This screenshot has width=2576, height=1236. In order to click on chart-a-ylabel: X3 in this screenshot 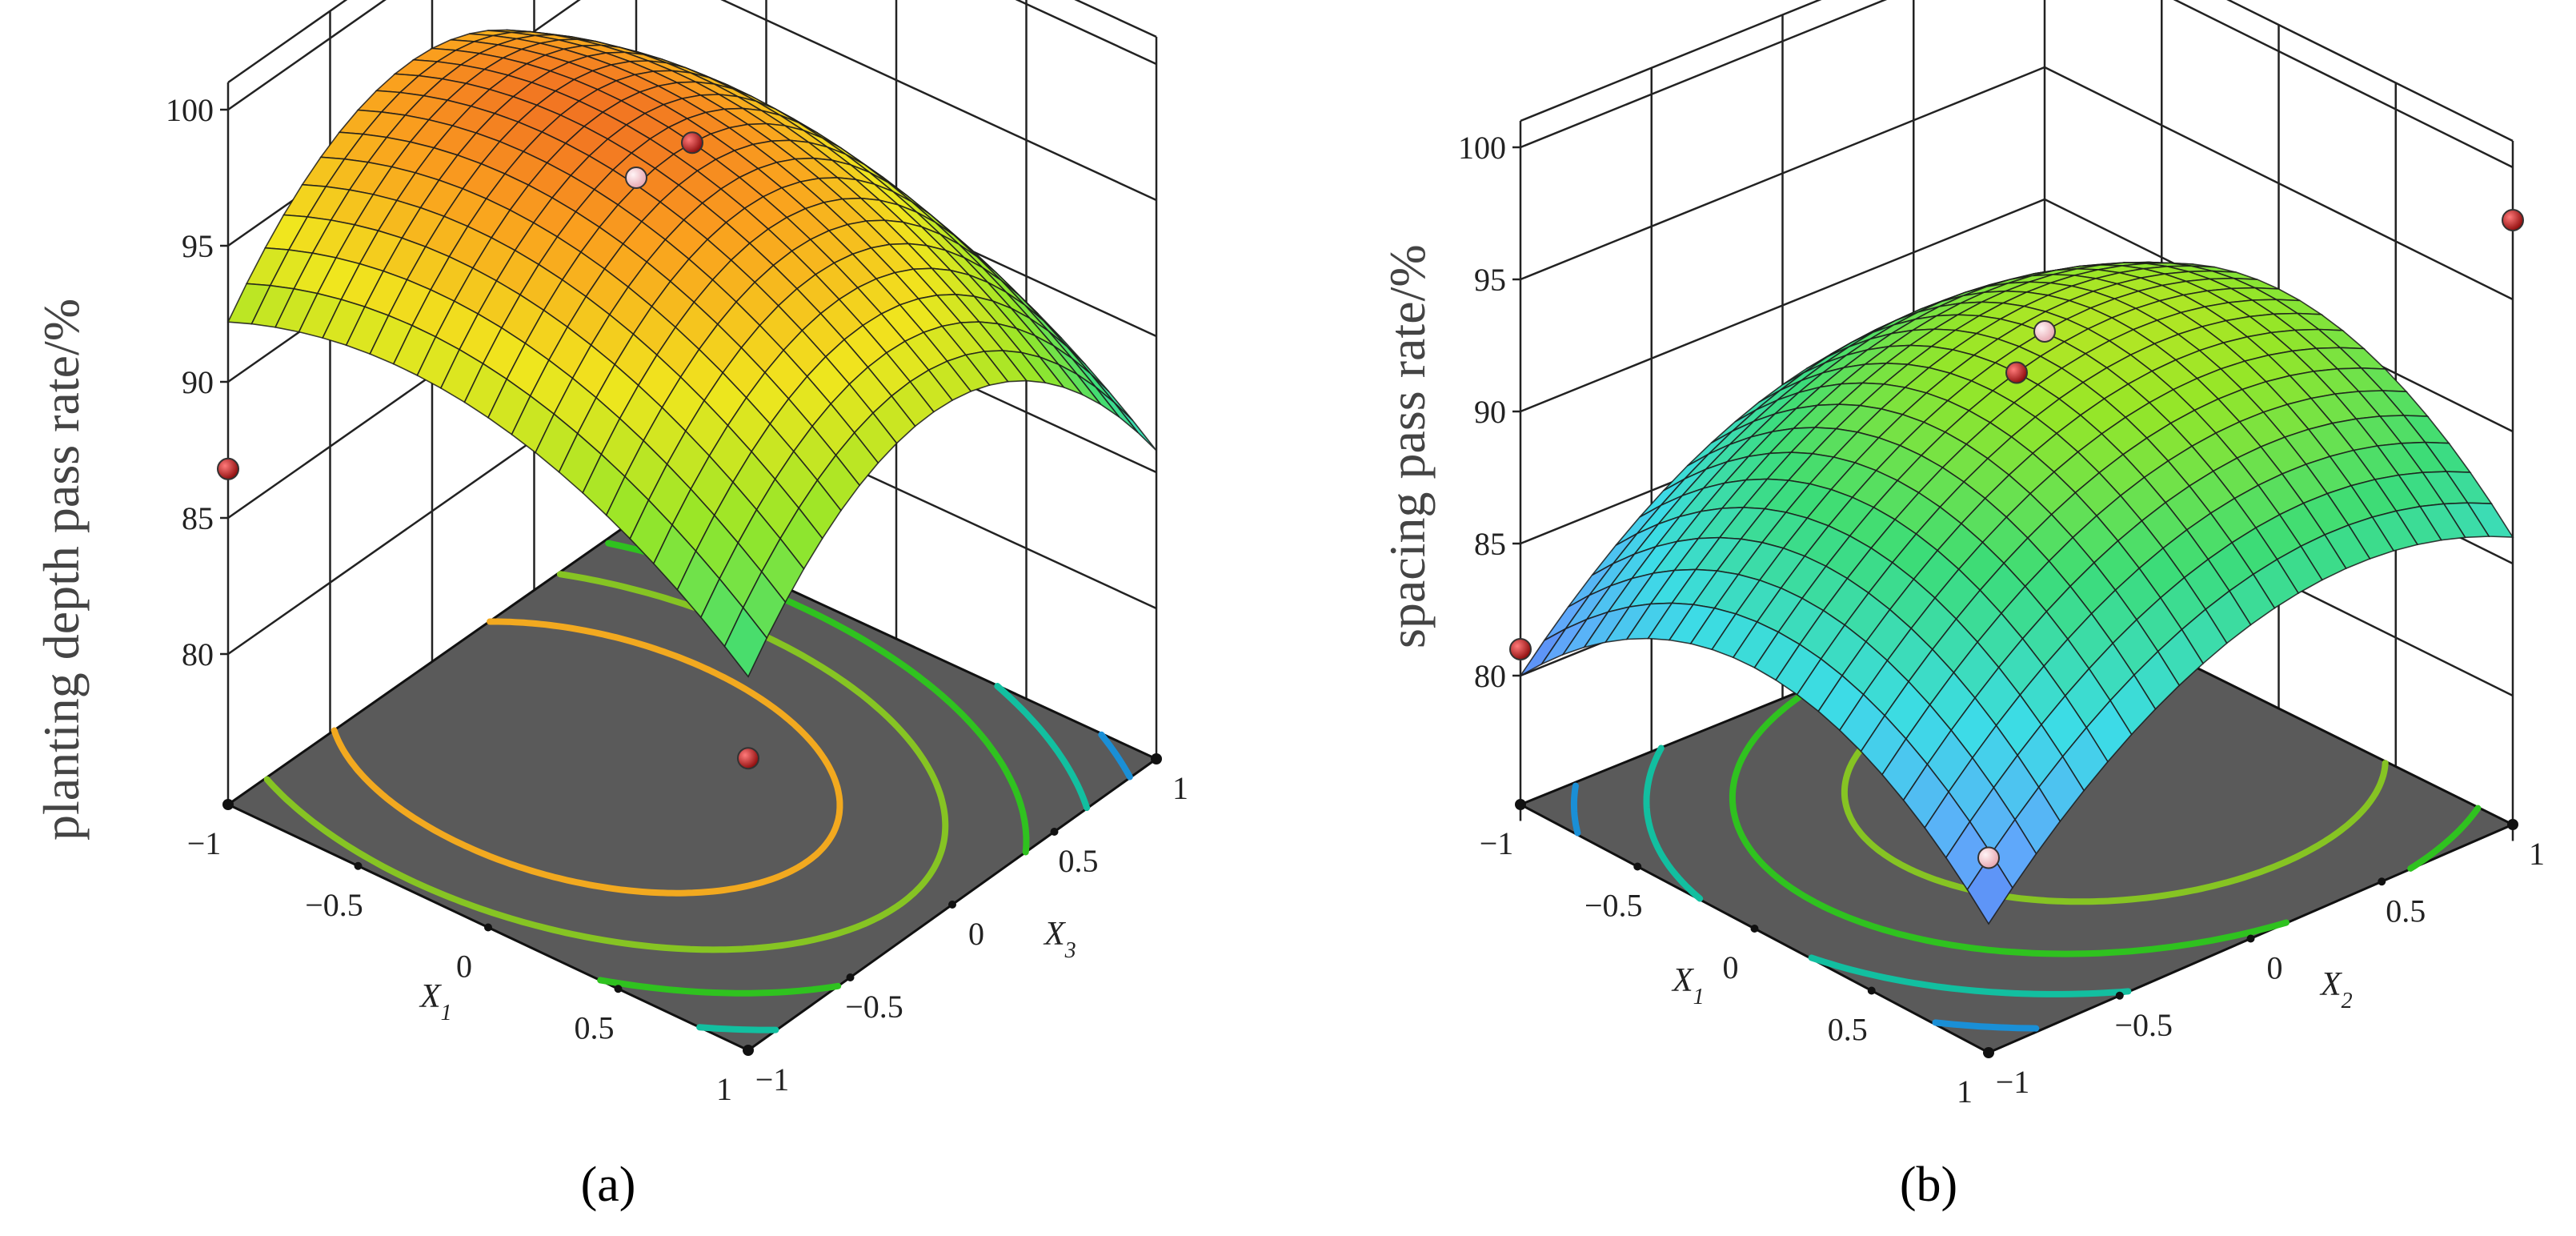, I will do `click(1059, 939)`.